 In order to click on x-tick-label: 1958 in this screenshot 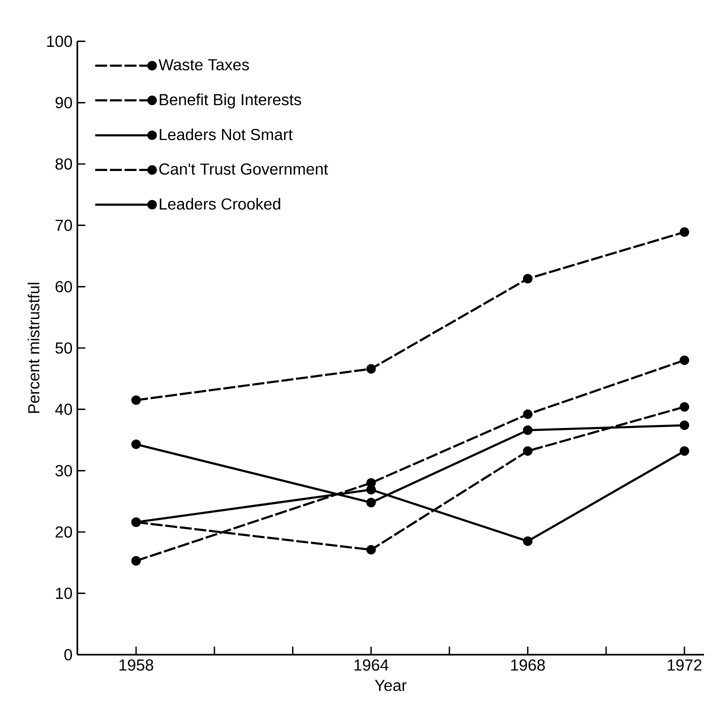, I will do `click(137, 665)`.